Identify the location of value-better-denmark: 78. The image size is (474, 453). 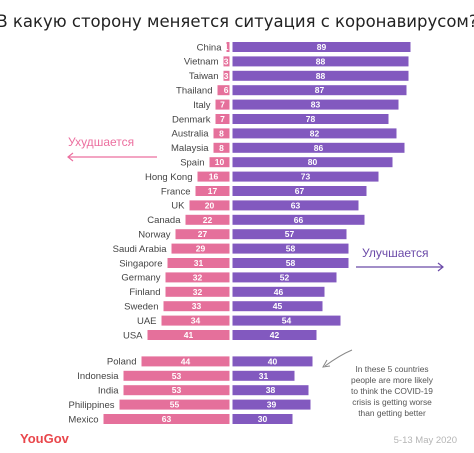
(311, 119).